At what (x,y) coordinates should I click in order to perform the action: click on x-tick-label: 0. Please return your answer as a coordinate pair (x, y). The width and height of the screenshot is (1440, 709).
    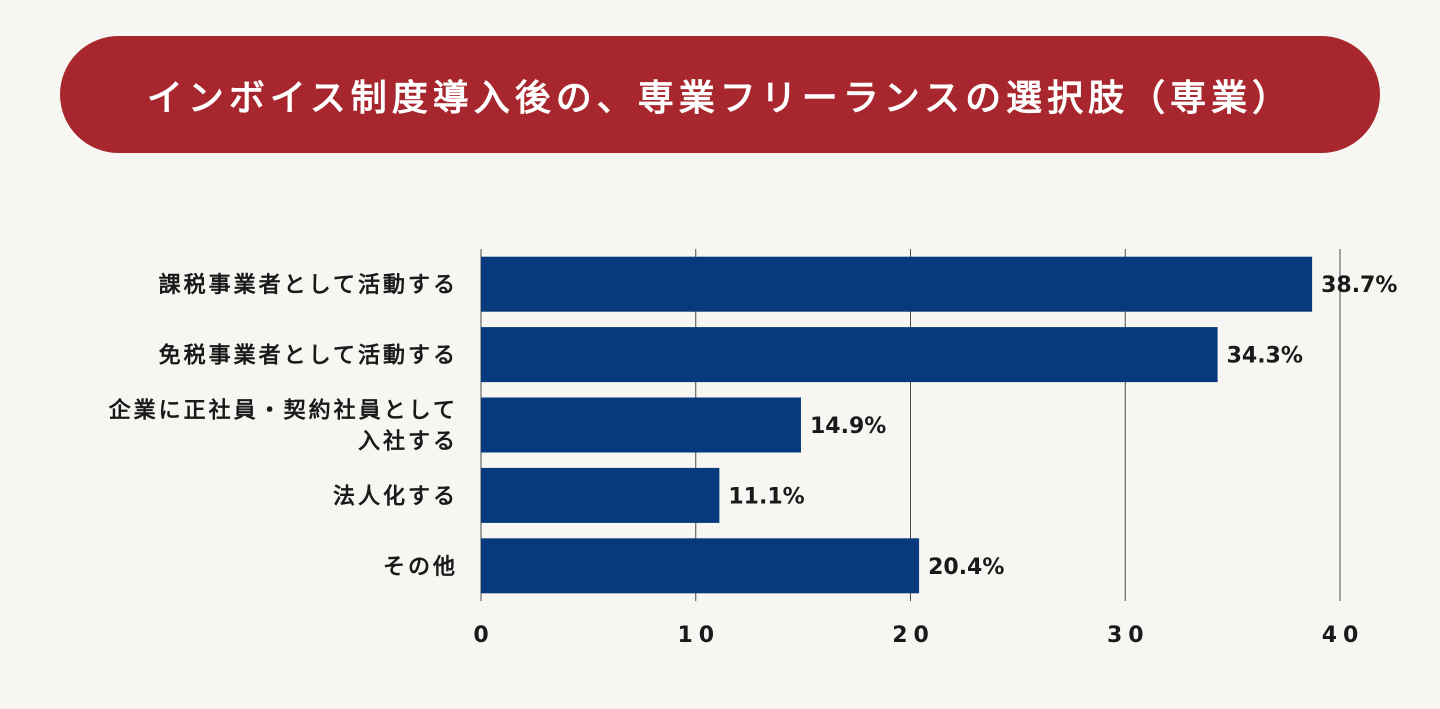
    Looking at the image, I should click on (483, 635).